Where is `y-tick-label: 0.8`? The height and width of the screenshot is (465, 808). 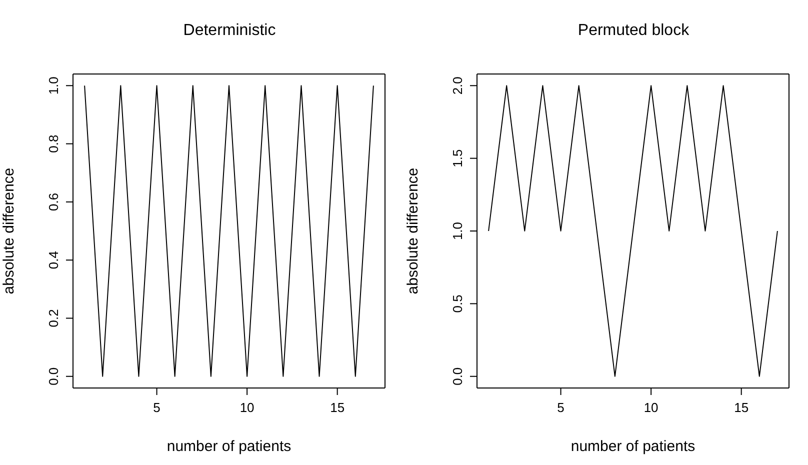 y-tick-label: 0.8 is located at coordinates (53, 143).